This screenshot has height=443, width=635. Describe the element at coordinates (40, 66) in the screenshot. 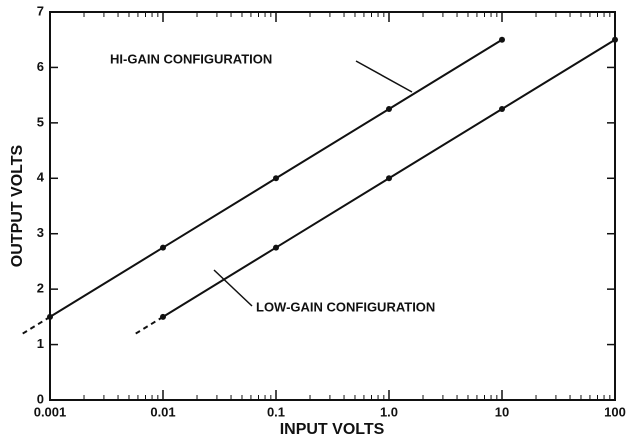

I see `y-tick-label: 6` at that location.